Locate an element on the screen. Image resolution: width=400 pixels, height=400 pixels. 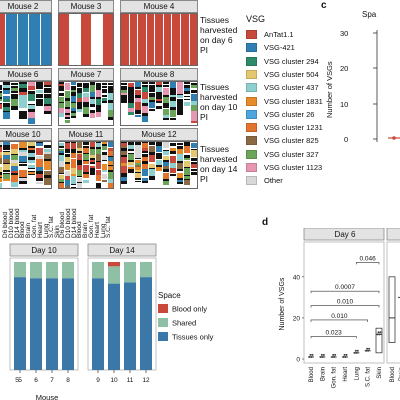
facet-label: Day 14 is located at coordinates (122, 250).